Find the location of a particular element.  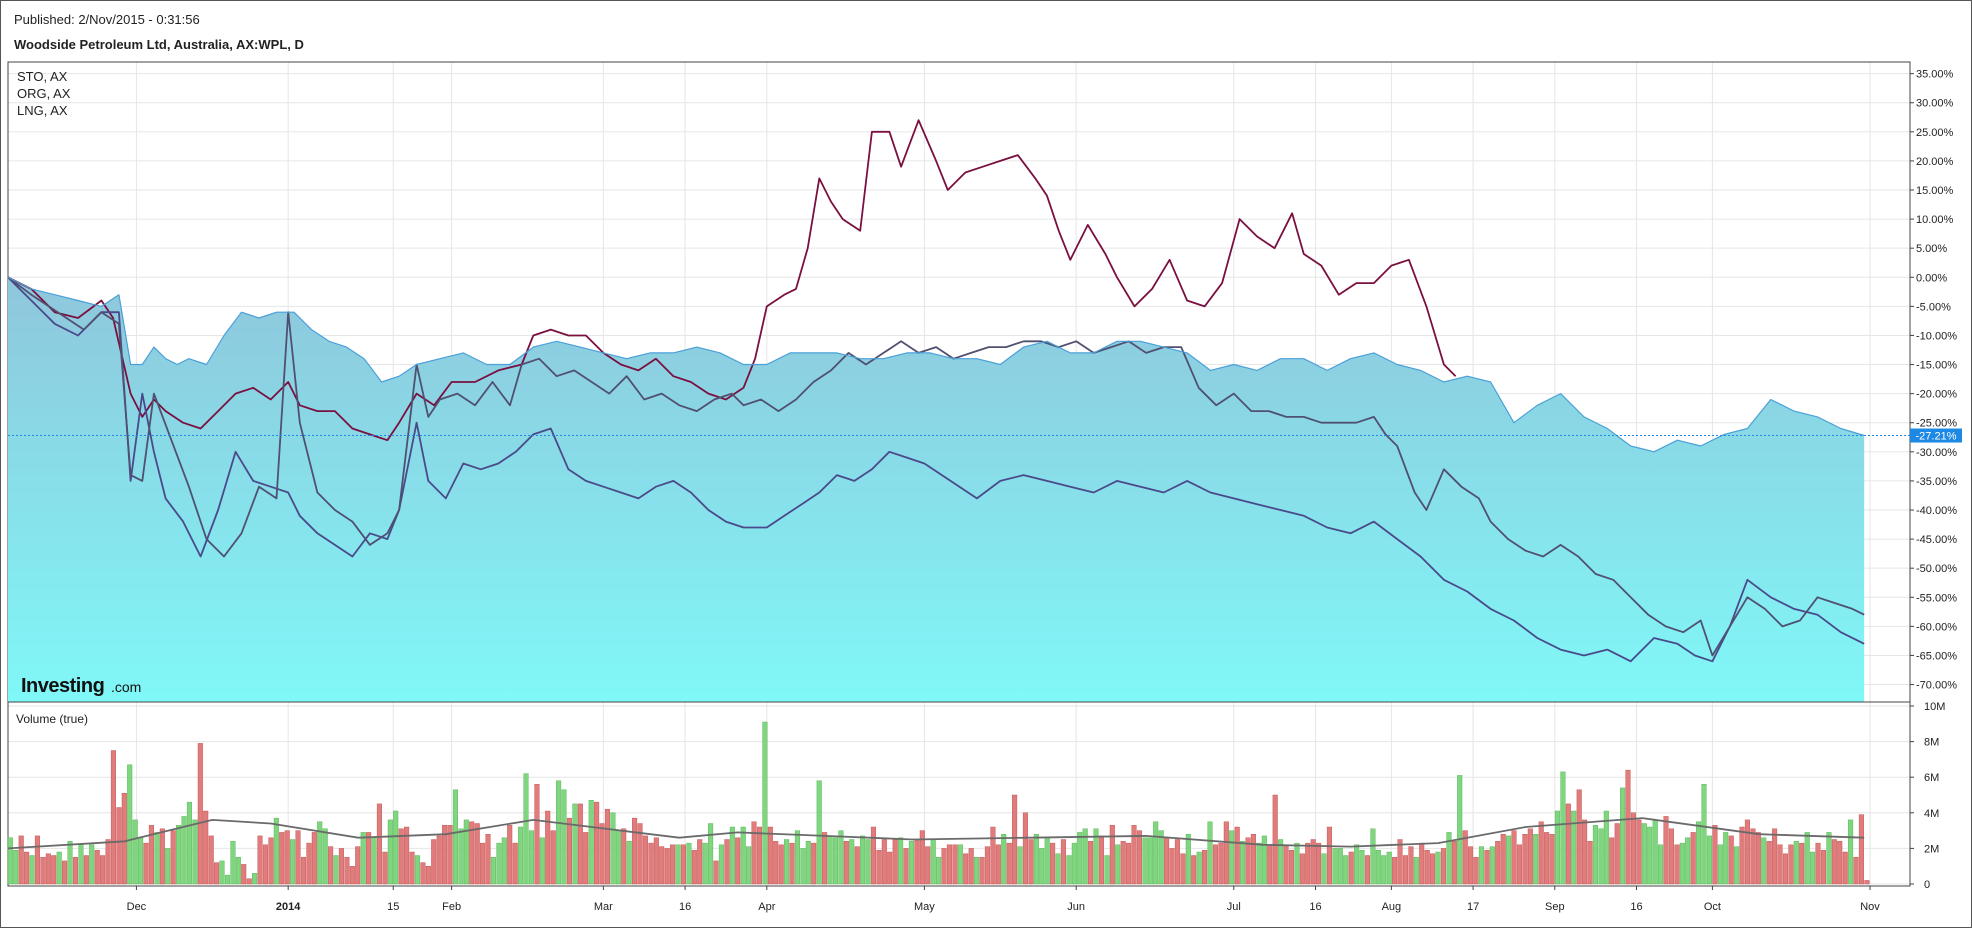

x-tick-label: 16 is located at coordinates (1636, 907).